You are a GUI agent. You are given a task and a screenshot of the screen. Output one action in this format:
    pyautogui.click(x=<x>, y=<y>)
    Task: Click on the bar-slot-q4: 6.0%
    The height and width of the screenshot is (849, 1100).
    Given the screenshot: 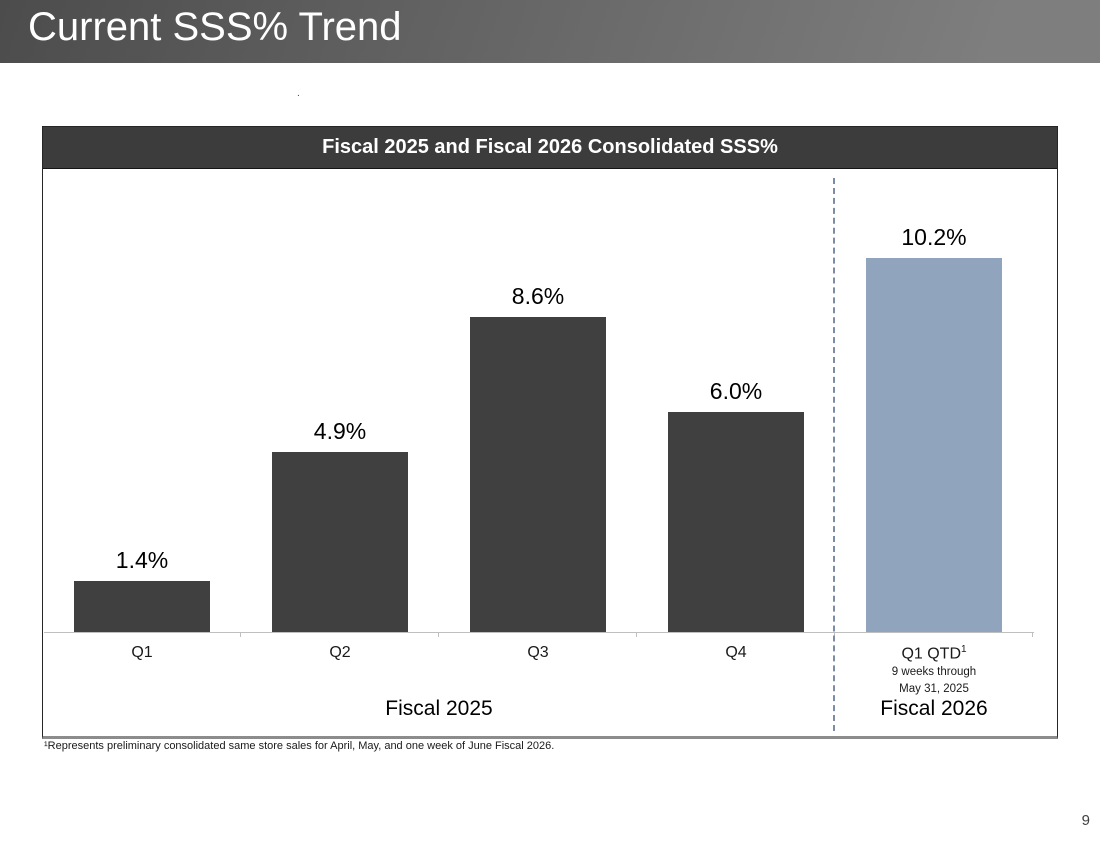 What is the action you would take?
    pyautogui.click(x=736, y=401)
    